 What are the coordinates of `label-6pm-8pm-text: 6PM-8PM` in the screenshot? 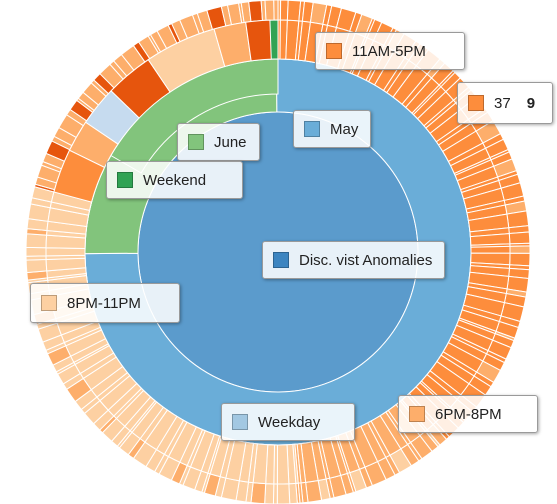 It's located at (468, 414).